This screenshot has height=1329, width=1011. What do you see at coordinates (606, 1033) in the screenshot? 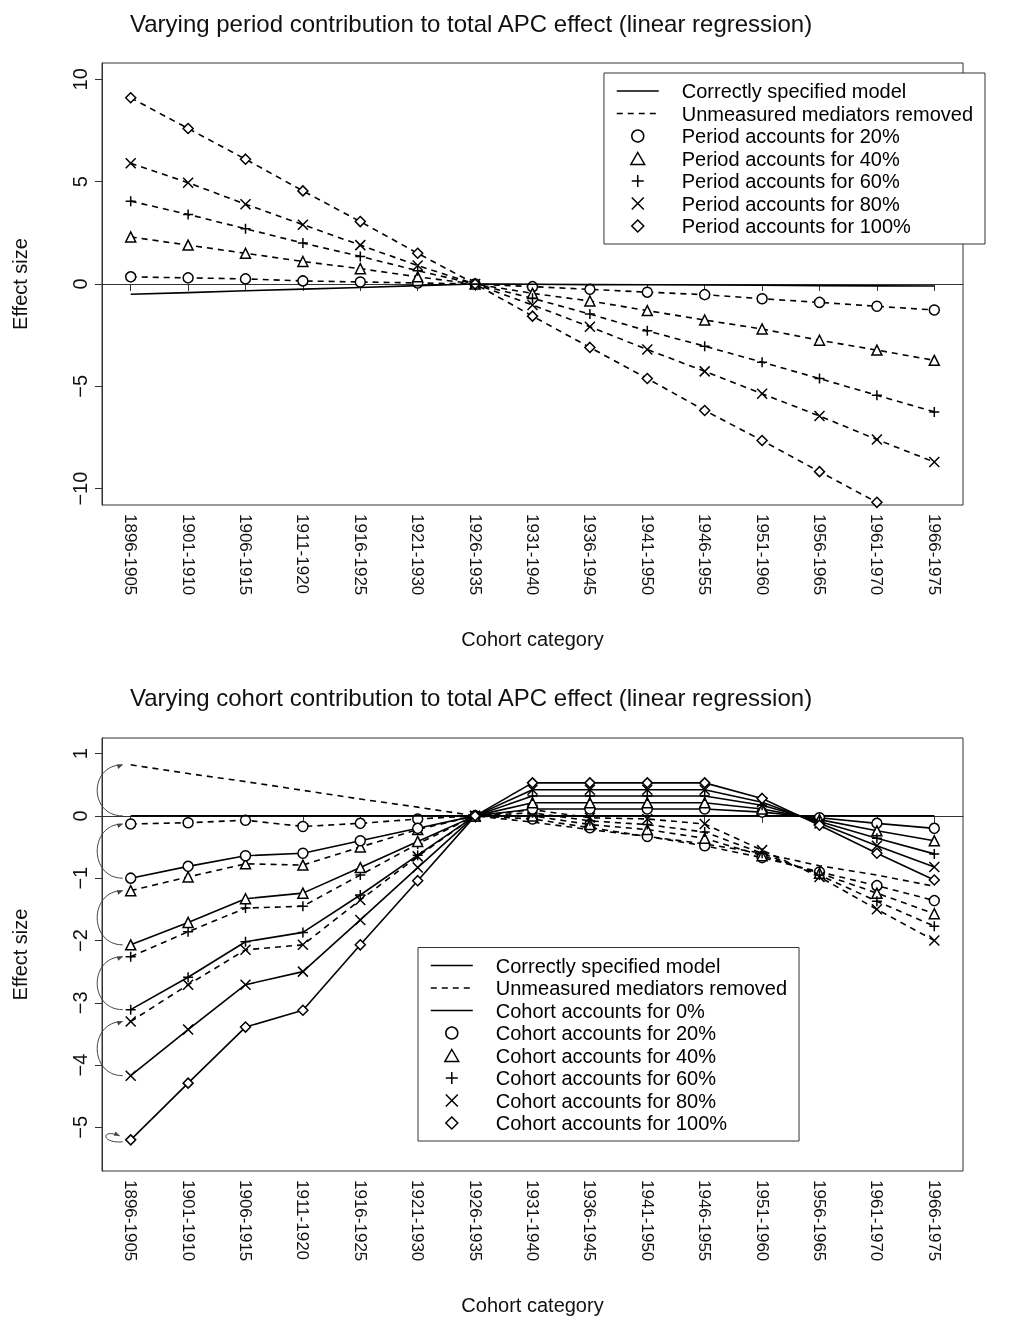
I see `legend-label: Cohort accounts for 20%` at bounding box center [606, 1033].